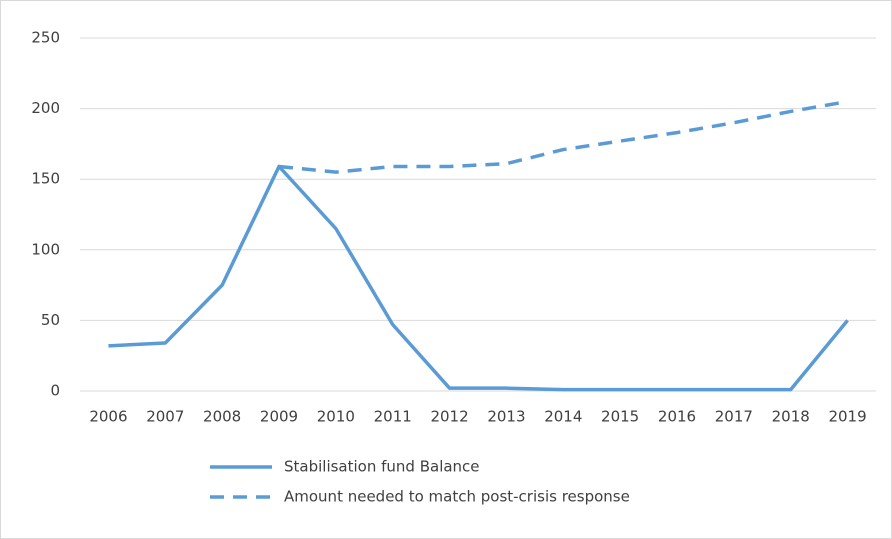  Describe the element at coordinates (50, 320) in the screenshot. I see `y-tick-label: 50` at that location.